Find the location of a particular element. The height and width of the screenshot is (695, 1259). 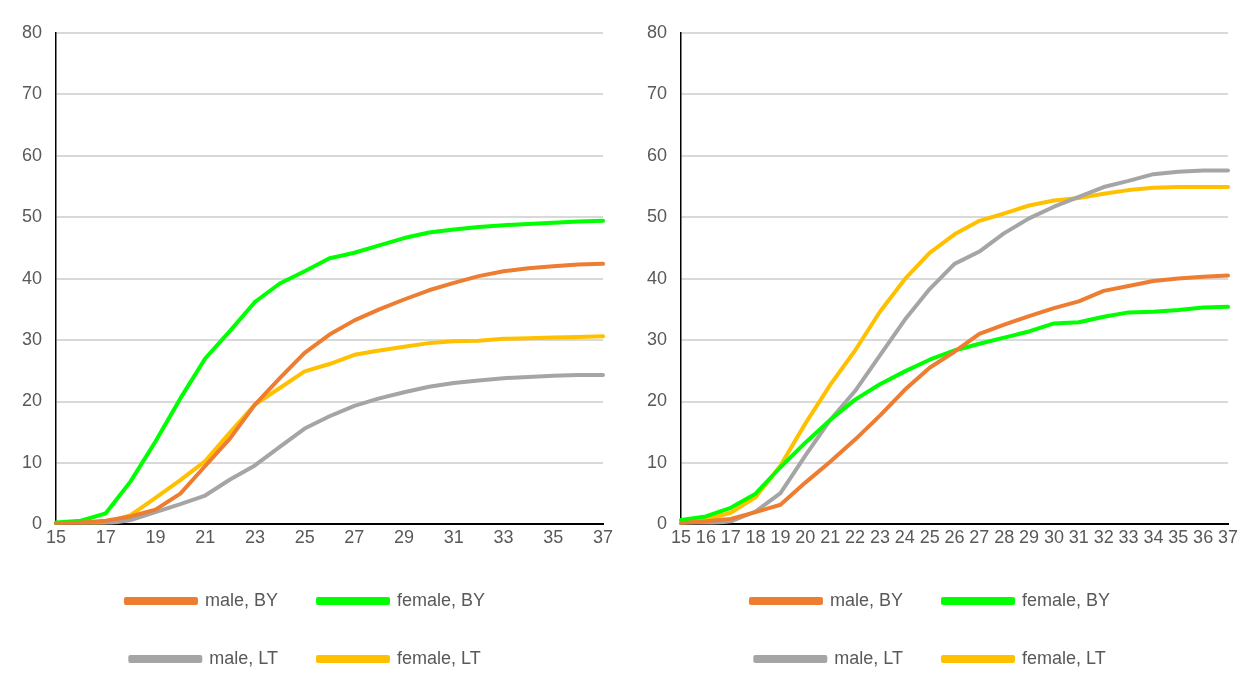

x-tick-label: 16 is located at coordinates (705, 537).